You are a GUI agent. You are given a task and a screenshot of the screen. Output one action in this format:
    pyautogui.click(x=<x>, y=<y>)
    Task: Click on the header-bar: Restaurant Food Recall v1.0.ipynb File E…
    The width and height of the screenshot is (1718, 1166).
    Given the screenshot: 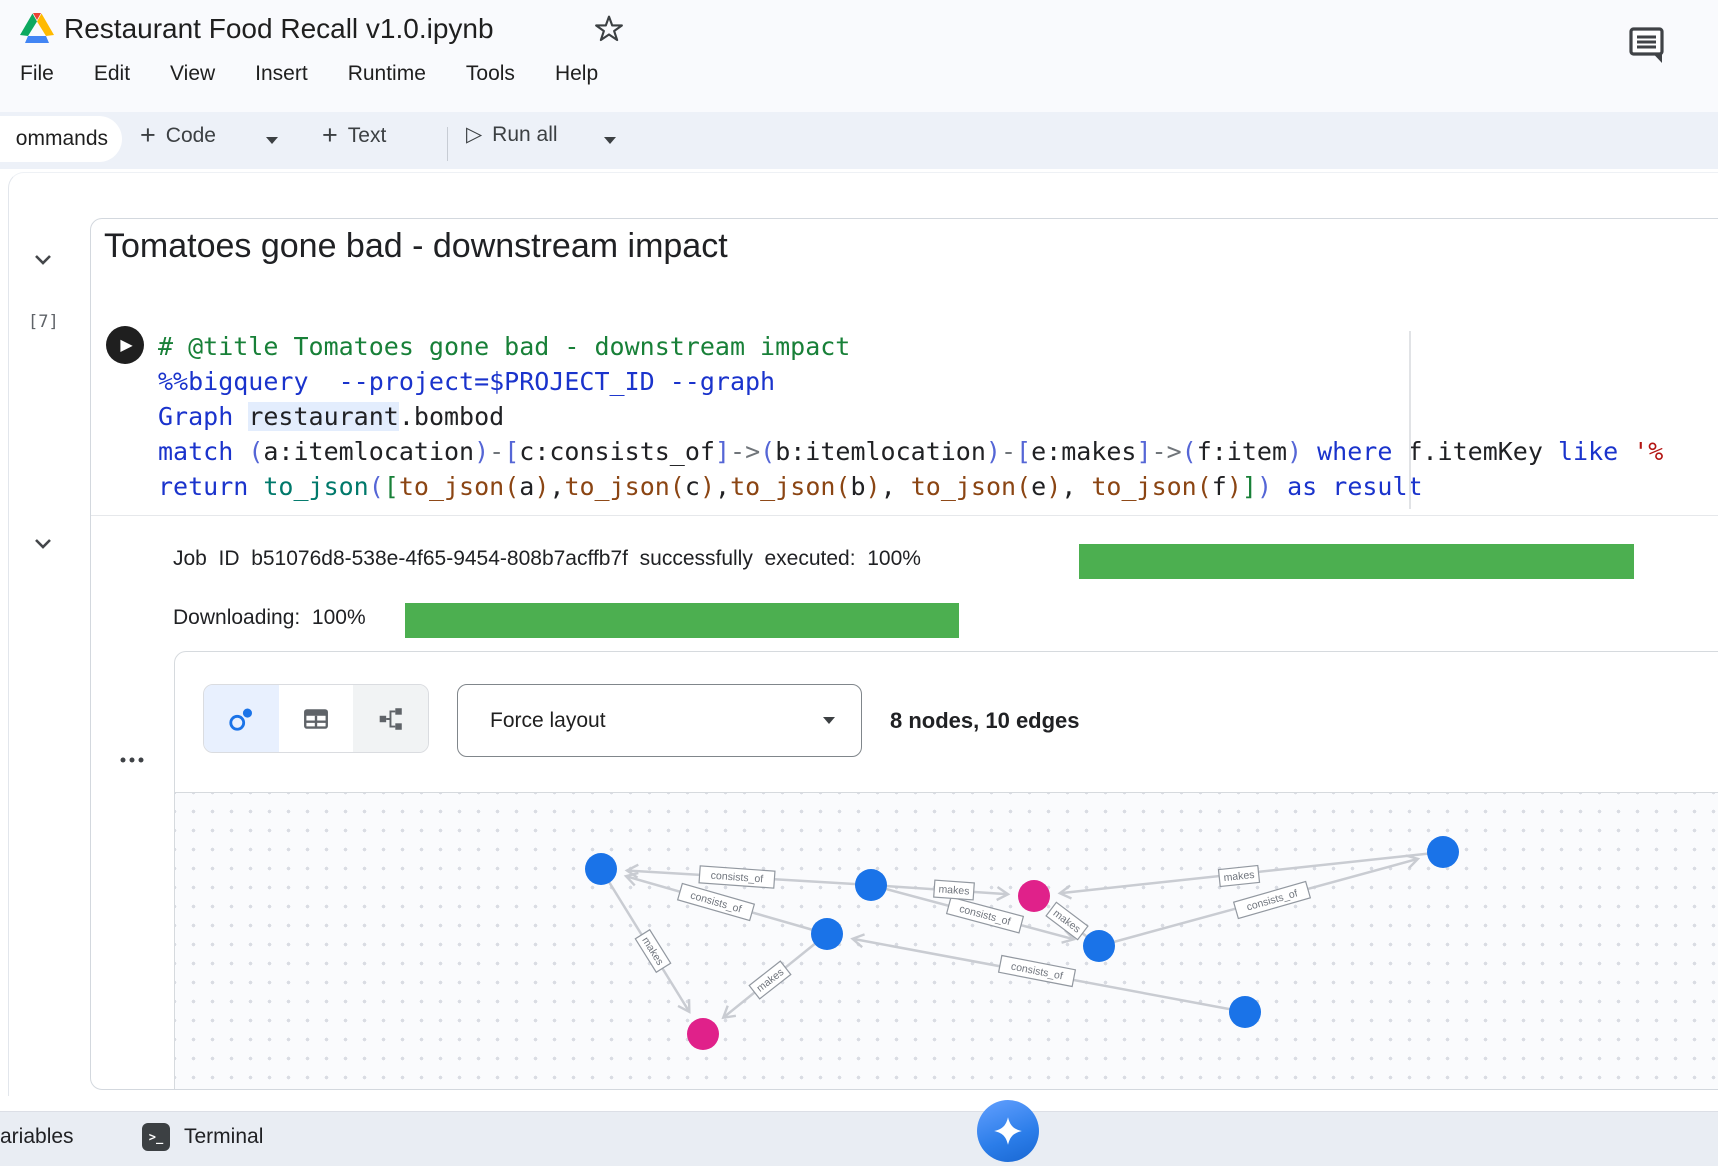 What is the action you would take?
    pyautogui.click(x=859, y=56)
    